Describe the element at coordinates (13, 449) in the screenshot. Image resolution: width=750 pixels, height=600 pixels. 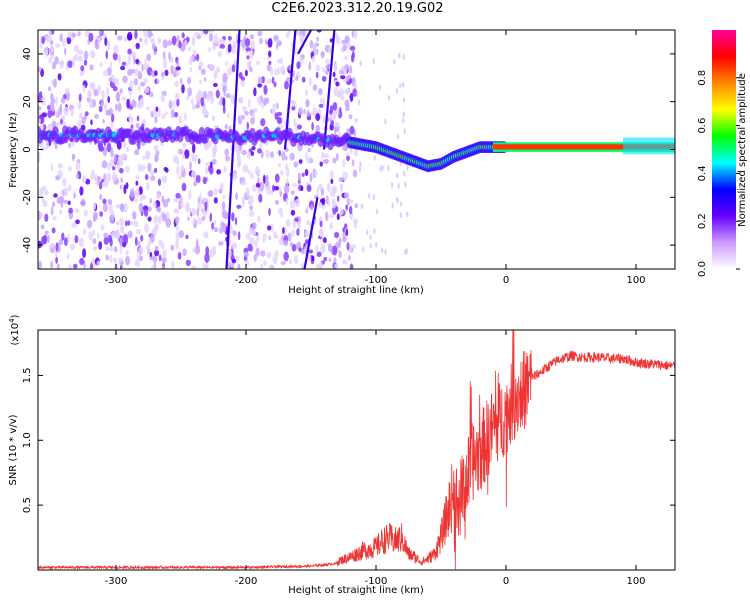
I see `snr-y-axis-label: SNR (10 * v/v)` at that location.